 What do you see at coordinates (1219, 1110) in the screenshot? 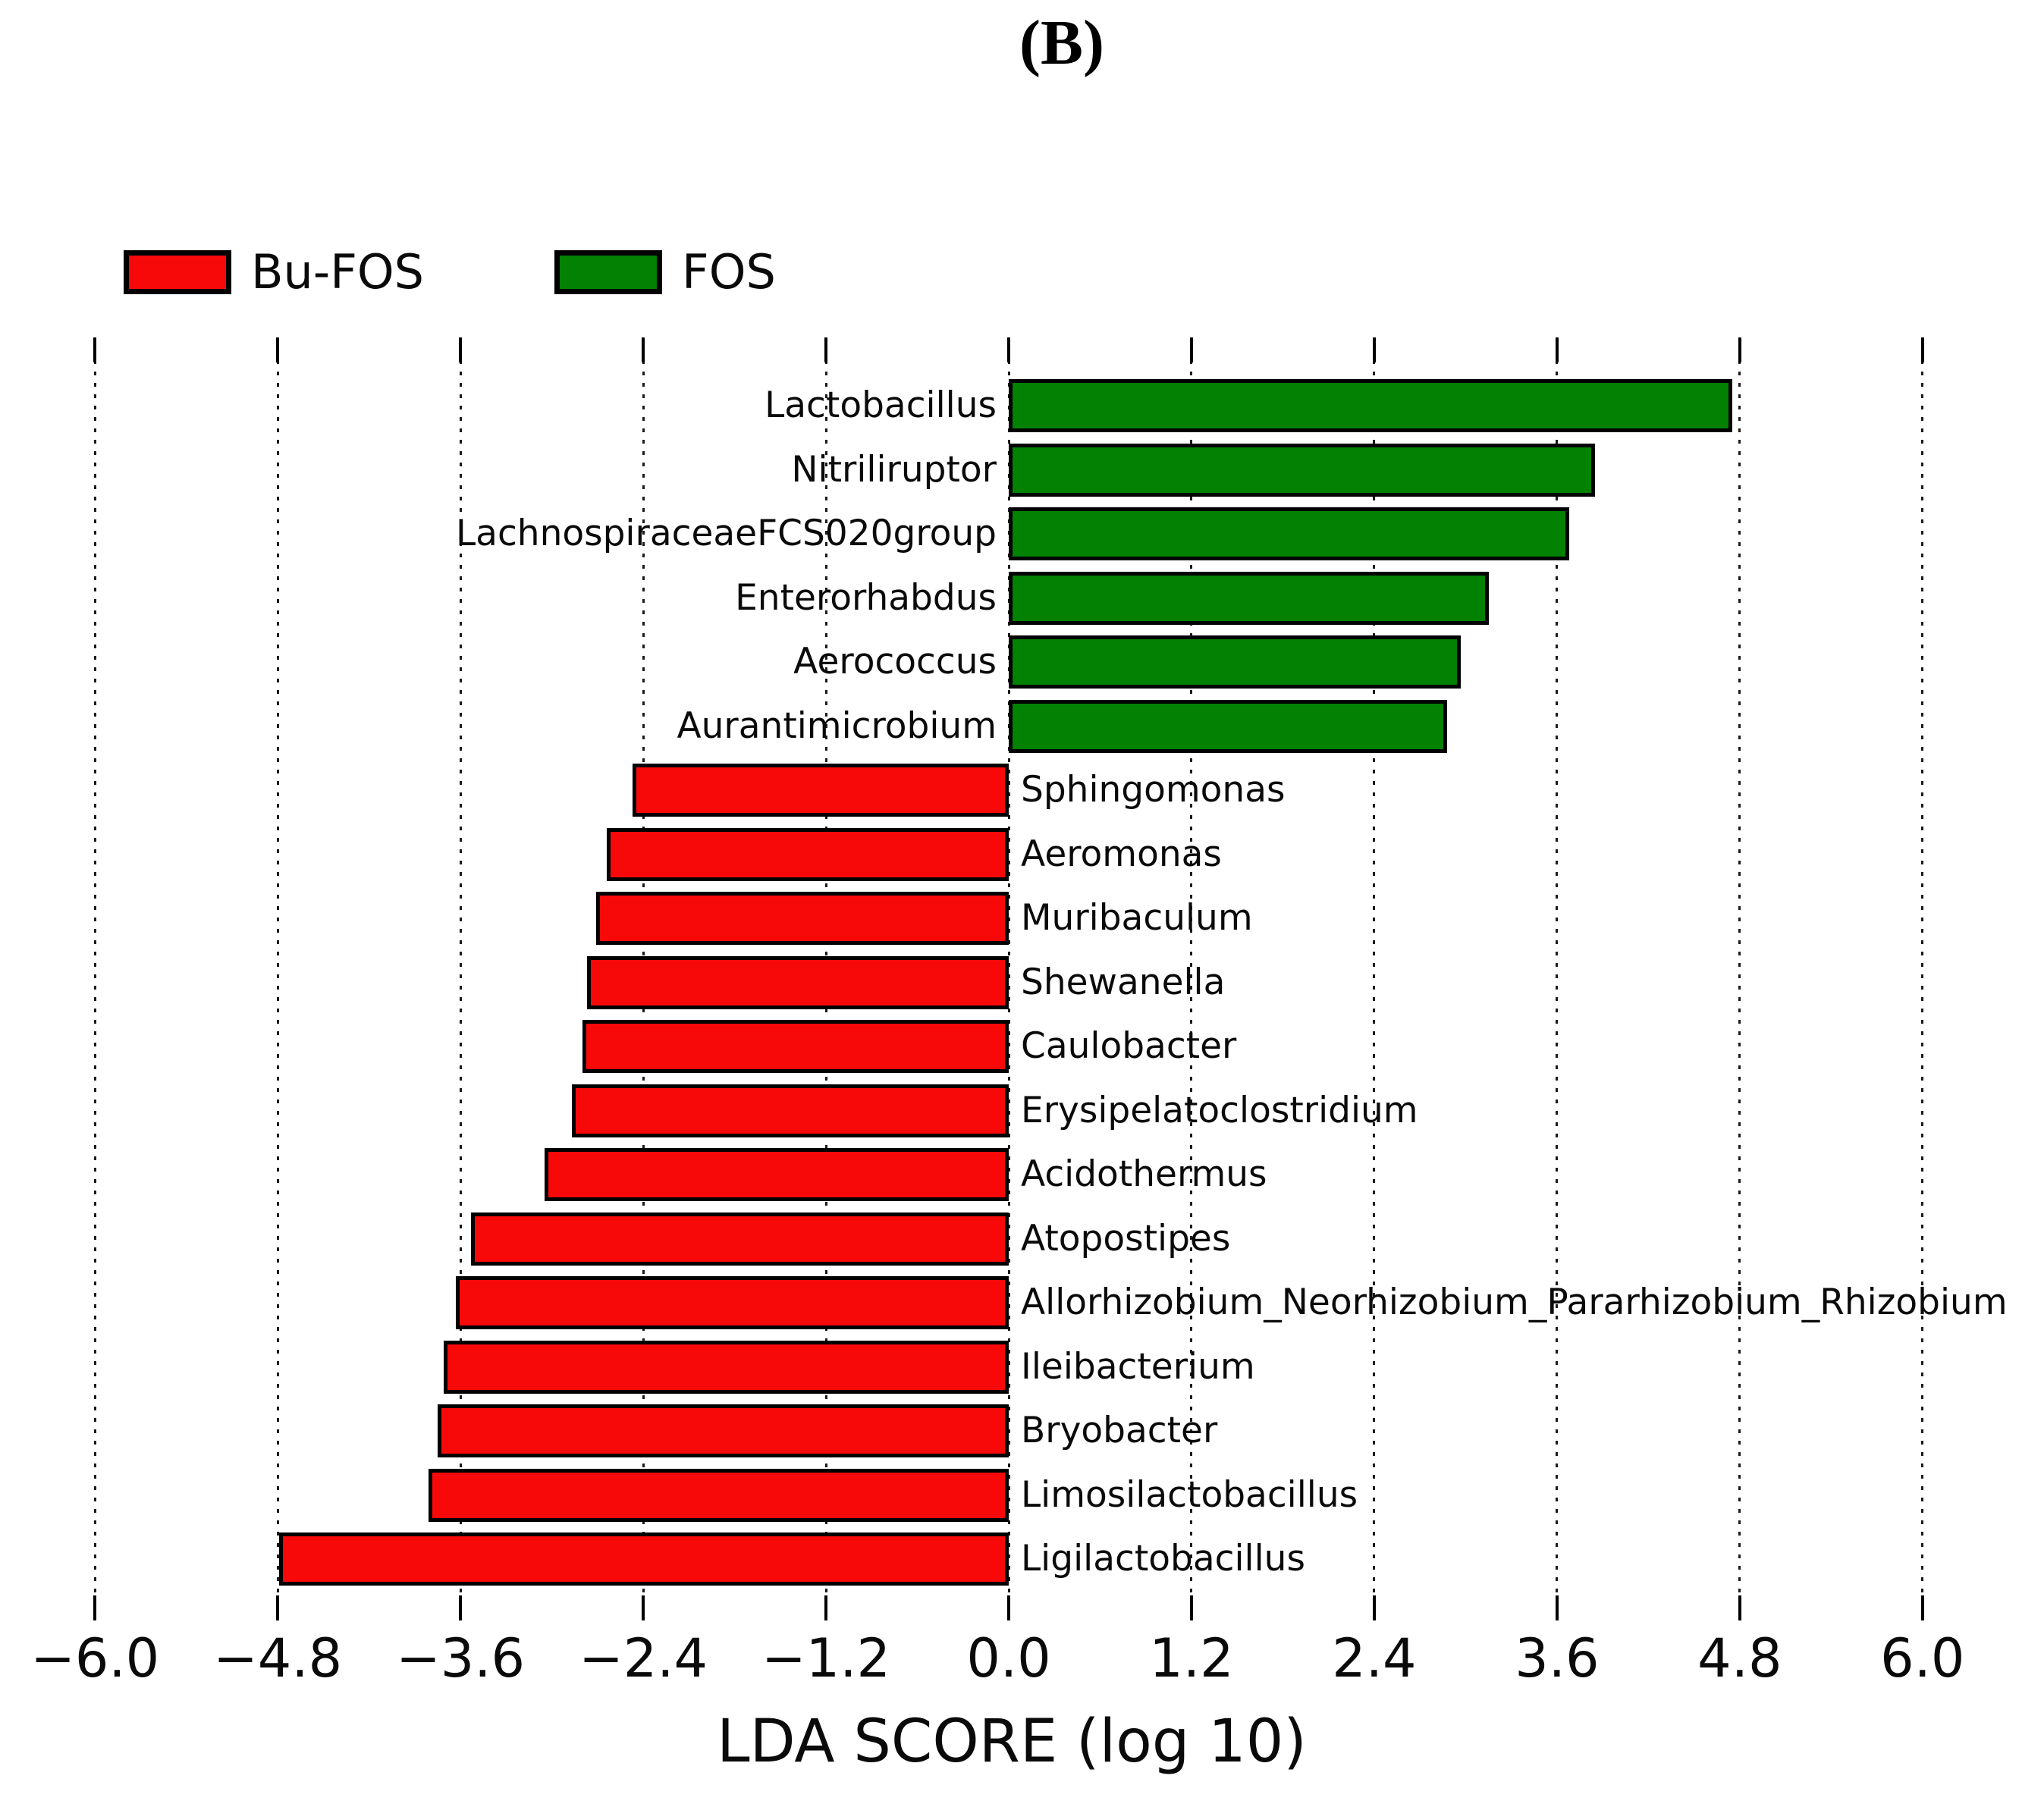
I see `bar-label: Erysipelatoclostridium` at bounding box center [1219, 1110].